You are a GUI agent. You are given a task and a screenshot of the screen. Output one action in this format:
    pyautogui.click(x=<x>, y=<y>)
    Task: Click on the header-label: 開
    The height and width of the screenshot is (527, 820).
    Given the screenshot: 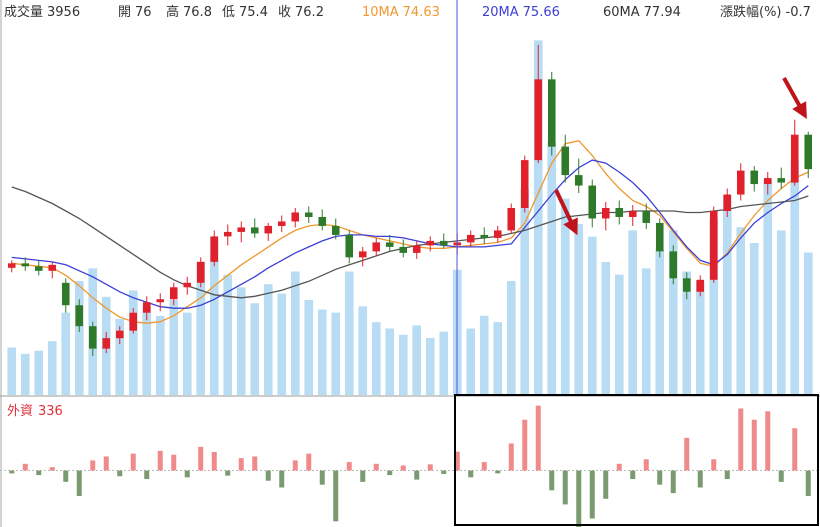 What is the action you would take?
    pyautogui.click(x=124, y=12)
    